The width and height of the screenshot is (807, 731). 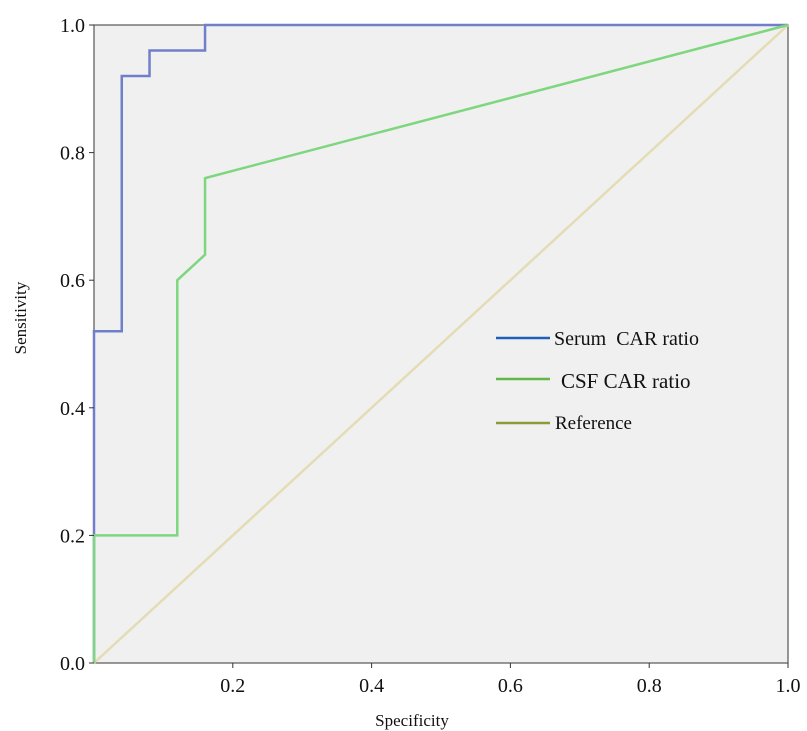 What do you see at coordinates (72, 281) in the screenshot?
I see `y-tick-label: 0.6` at bounding box center [72, 281].